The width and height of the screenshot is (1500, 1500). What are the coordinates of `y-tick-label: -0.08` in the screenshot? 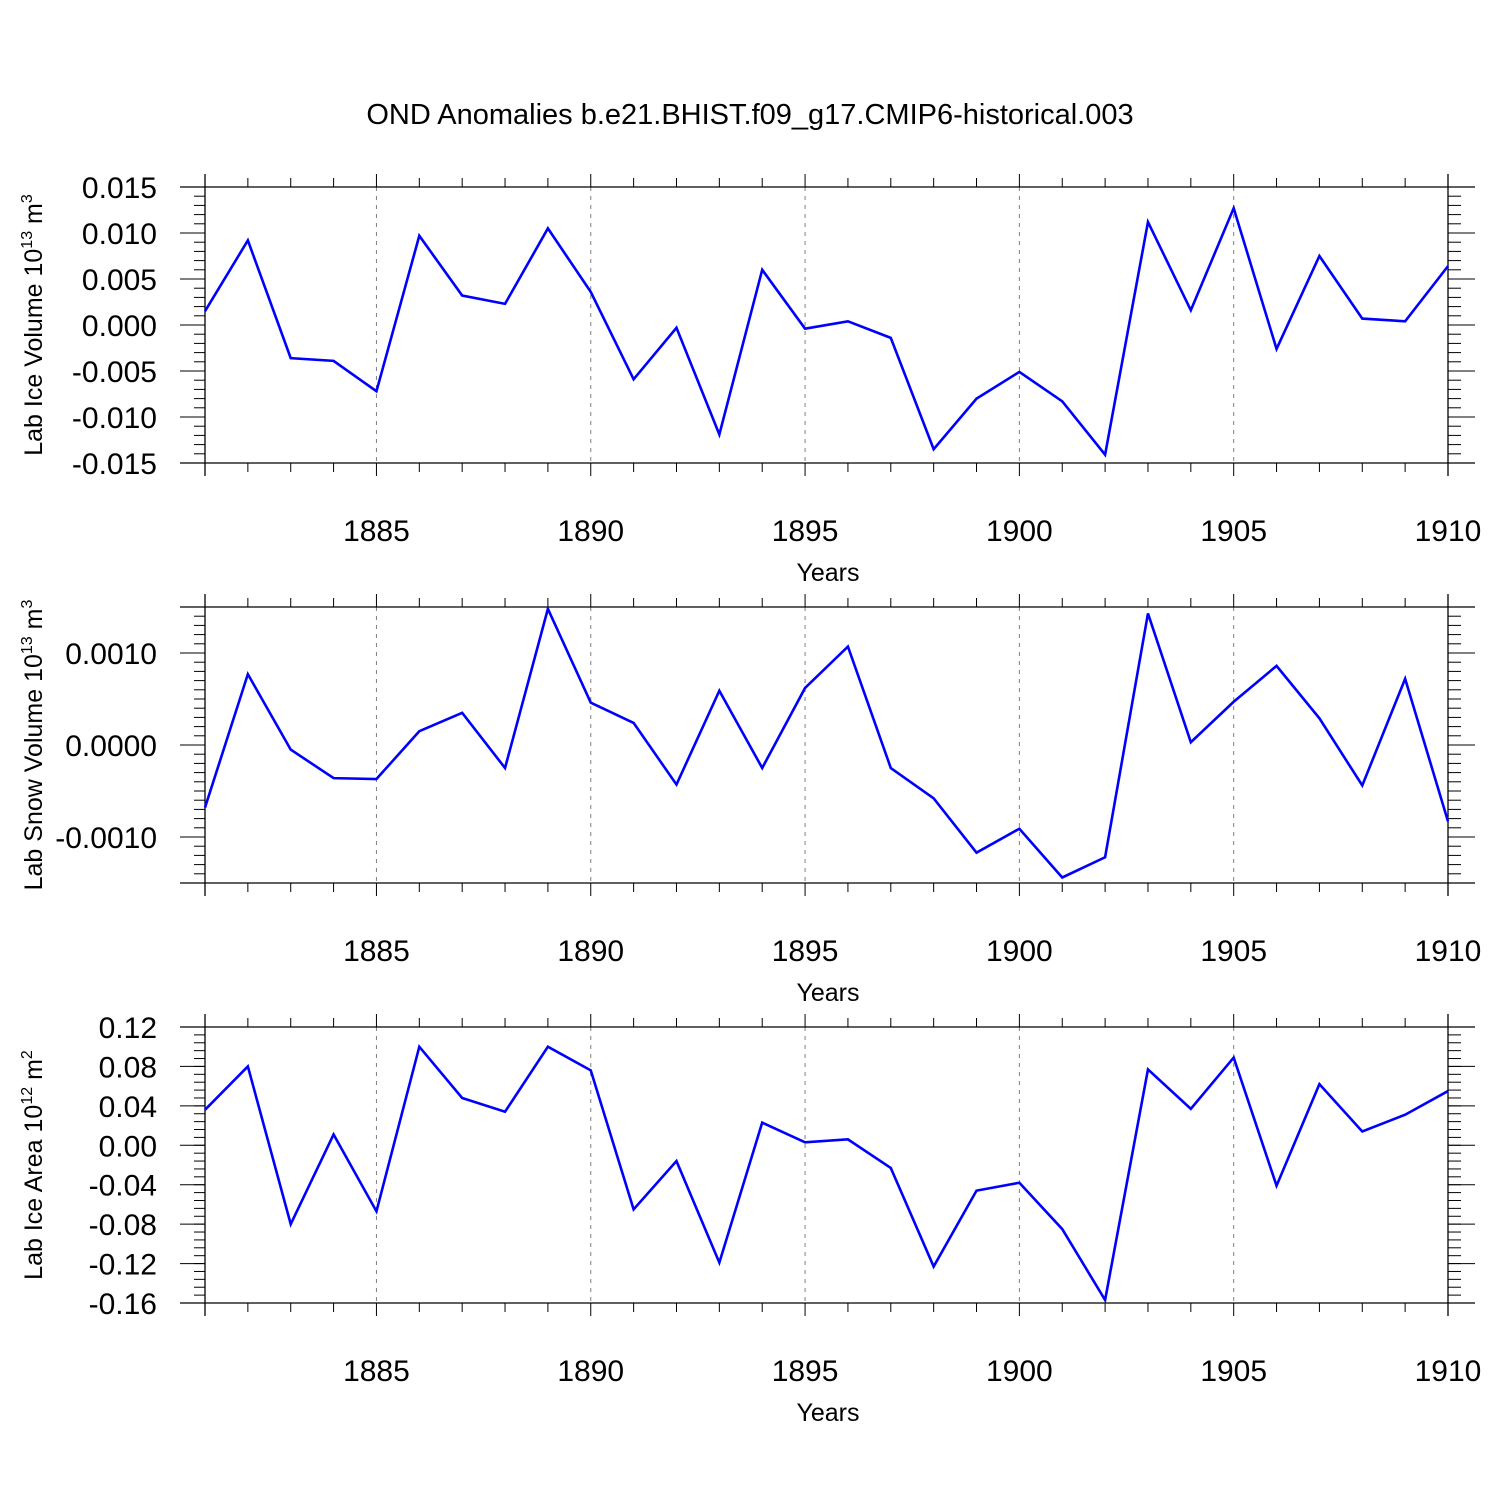 It's located at (123, 1225).